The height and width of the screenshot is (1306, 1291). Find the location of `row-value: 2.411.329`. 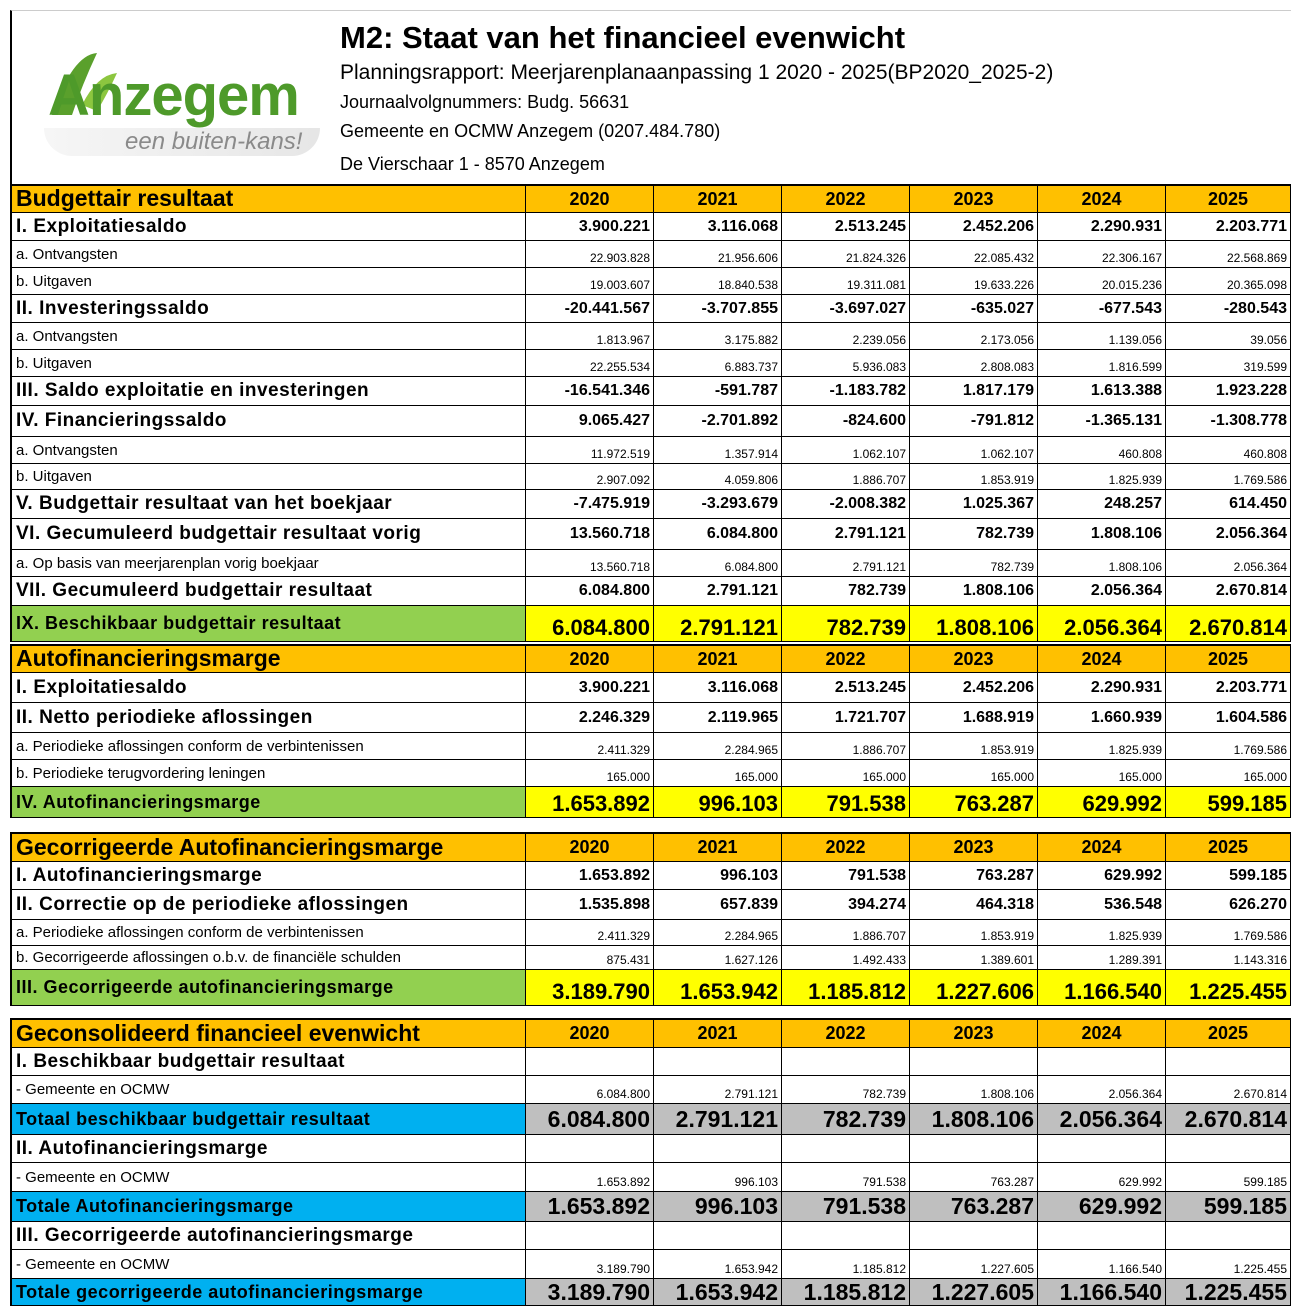

row-value: 2.411.329 is located at coordinates (590, 746).